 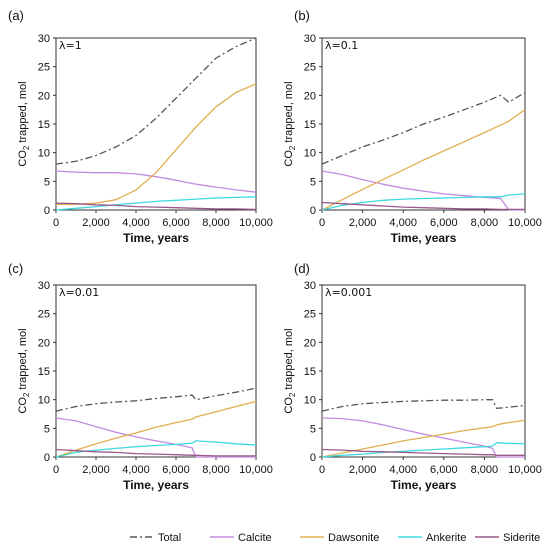 What do you see at coordinates (255, 538) in the screenshot?
I see `legend-label-calcite: Calcite` at bounding box center [255, 538].